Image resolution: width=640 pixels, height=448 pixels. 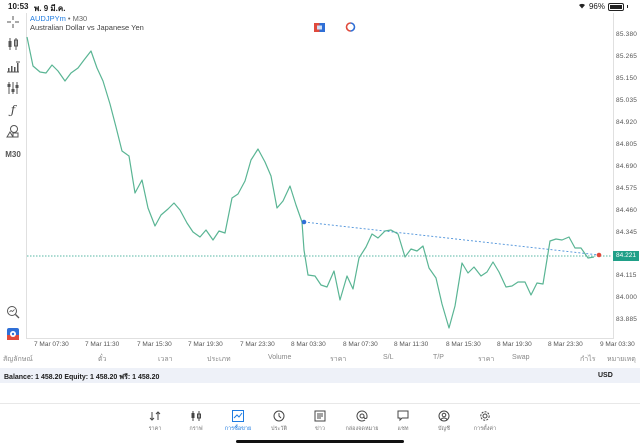 What do you see at coordinates (319, 25) in the screenshot?
I see `one-click-panel-icon` at bounding box center [319, 25].